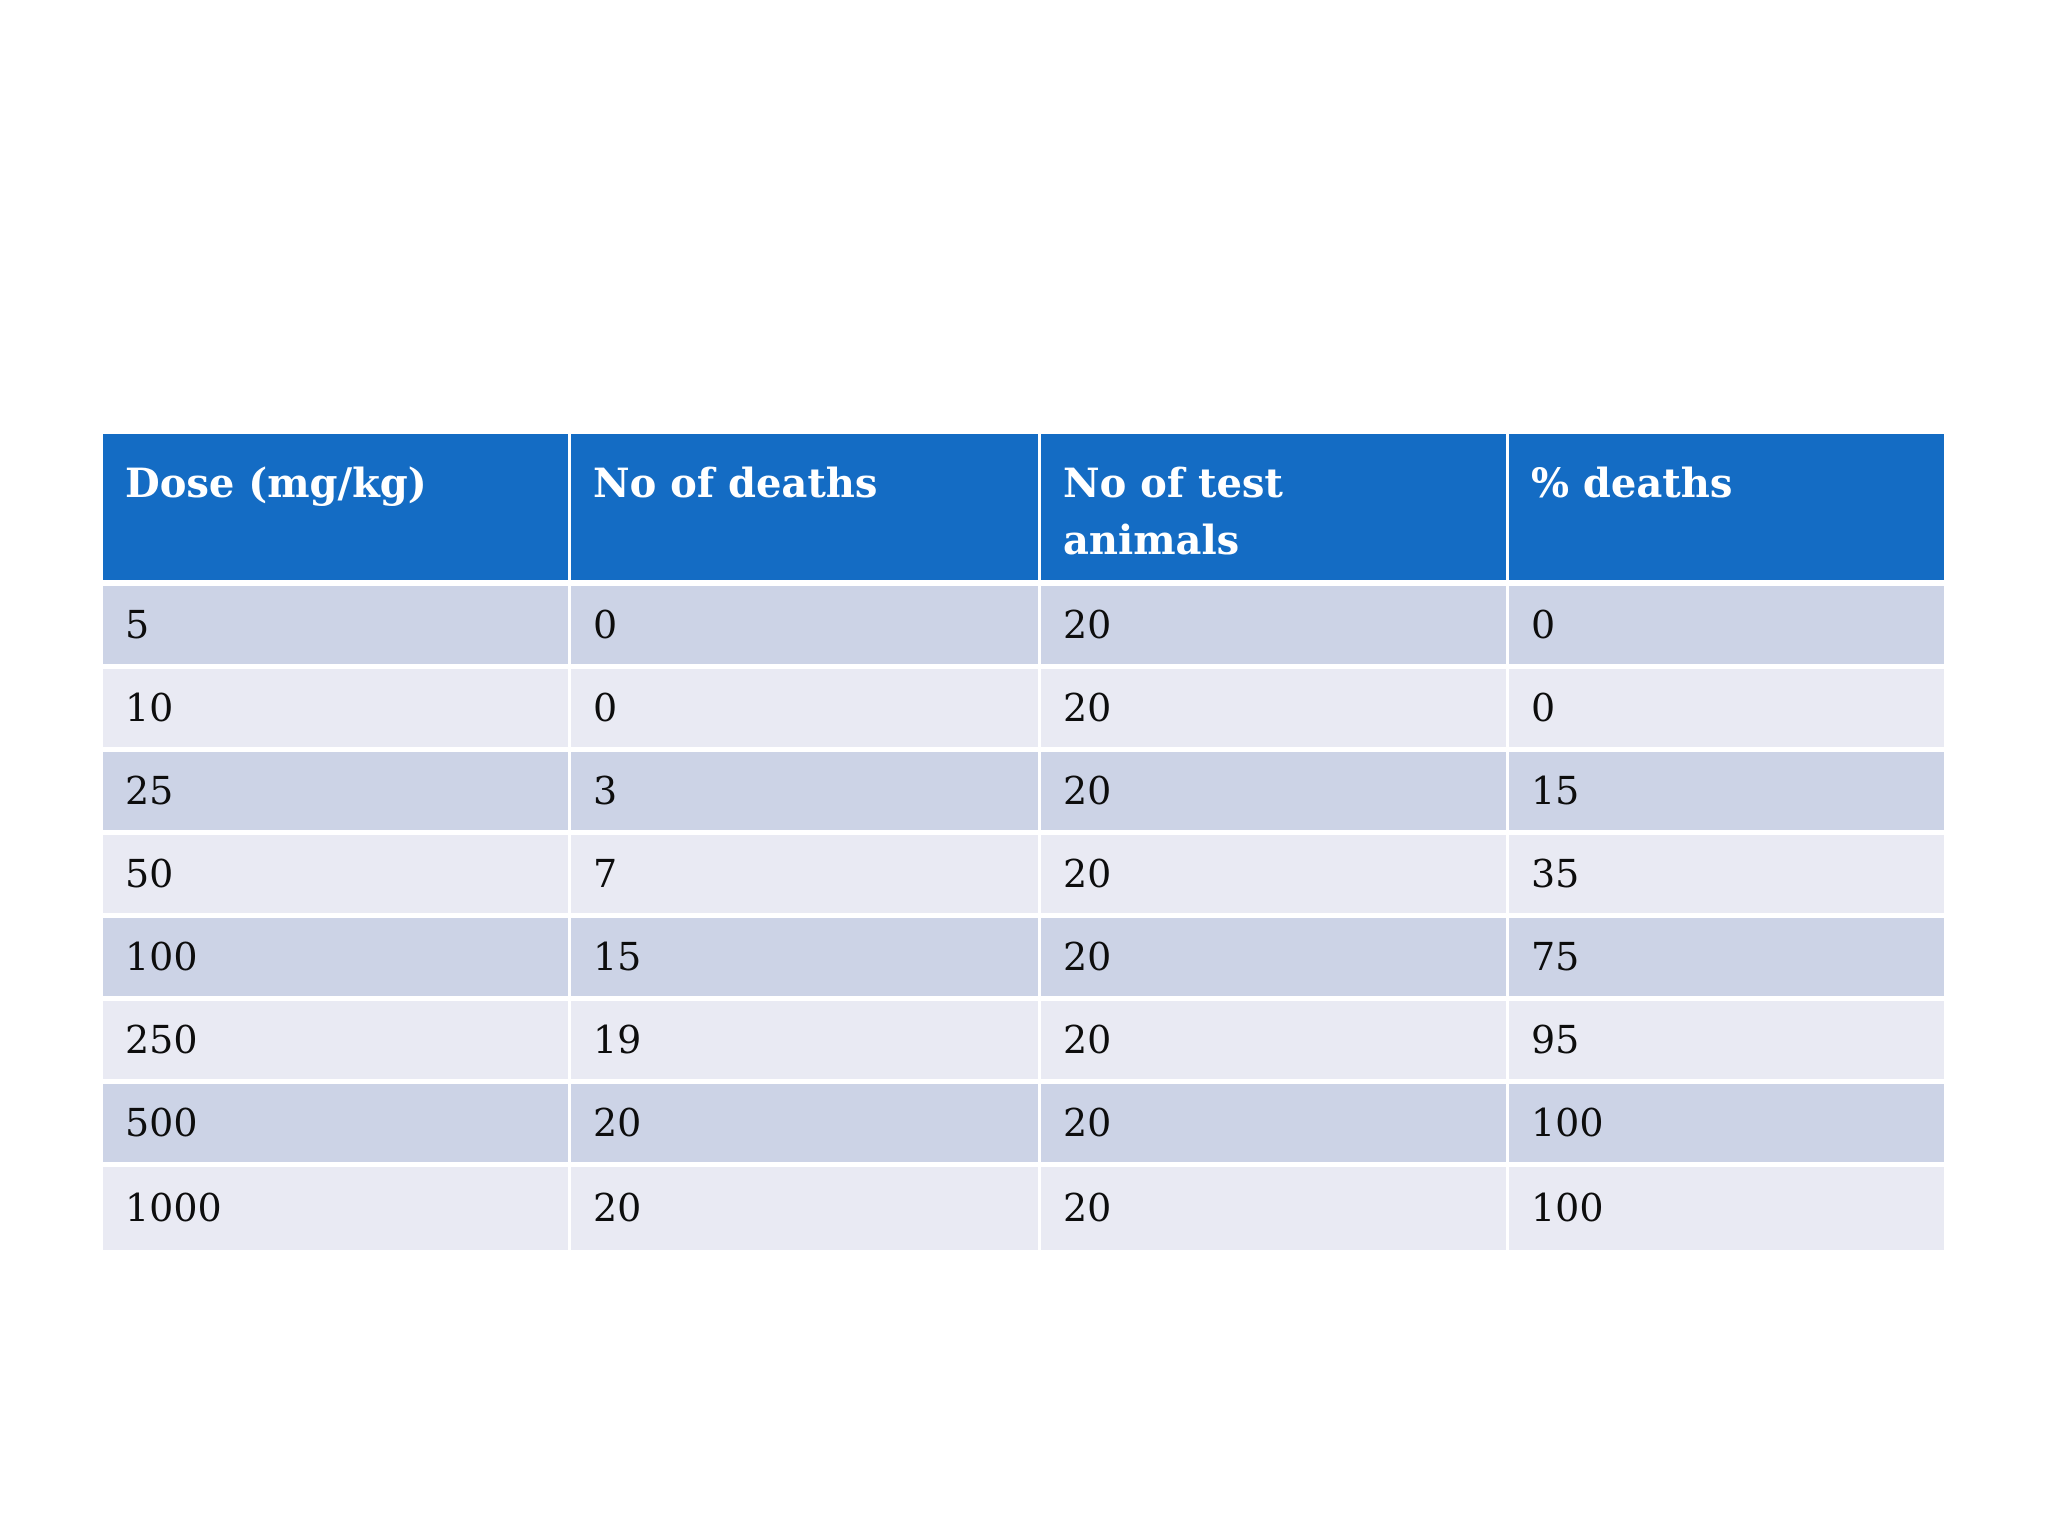 Image resolution: width=2048 pixels, height=1536 pixels. Describe the element at coordinates (337, 793) in the screenshot. I see `table-cell: 25` at that location.